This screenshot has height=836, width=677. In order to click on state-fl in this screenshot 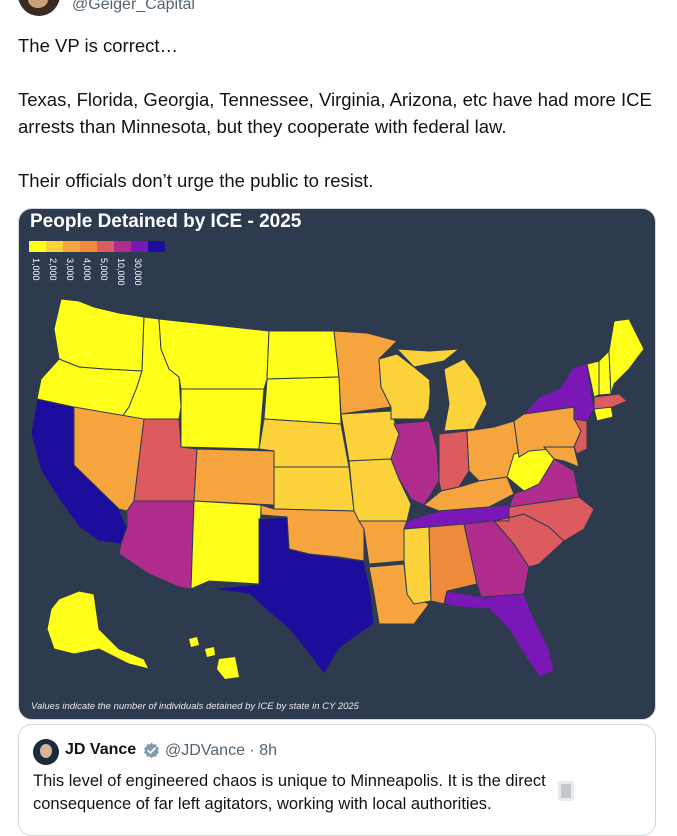, I will do `click(499, 634)`.